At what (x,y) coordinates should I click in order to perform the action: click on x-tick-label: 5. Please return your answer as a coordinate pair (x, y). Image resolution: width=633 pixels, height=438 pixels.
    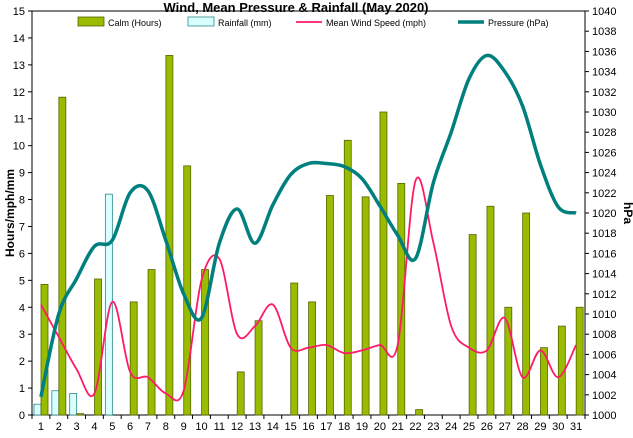
    Looking at the image, I should click on (112, 427).